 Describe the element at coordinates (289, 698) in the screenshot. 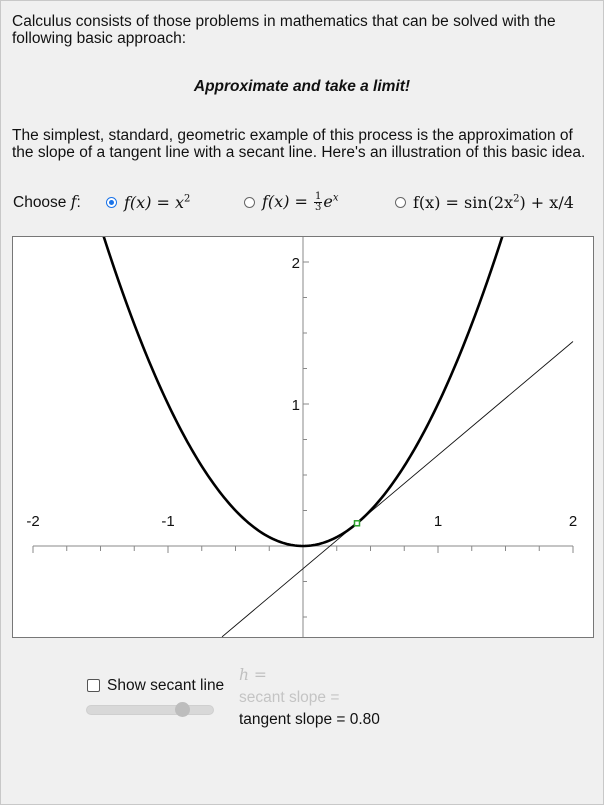

I see `secant-slope-readout: secant slope =` at that location.